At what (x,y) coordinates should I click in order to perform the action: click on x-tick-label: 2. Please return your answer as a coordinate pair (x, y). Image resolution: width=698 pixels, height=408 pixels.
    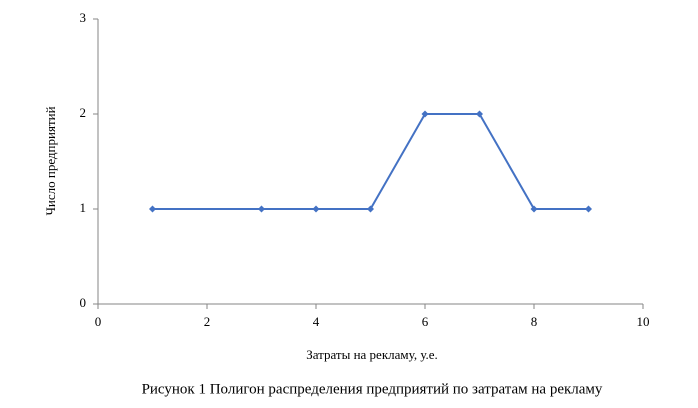
    Looking at the image, I should click on (207, 321).